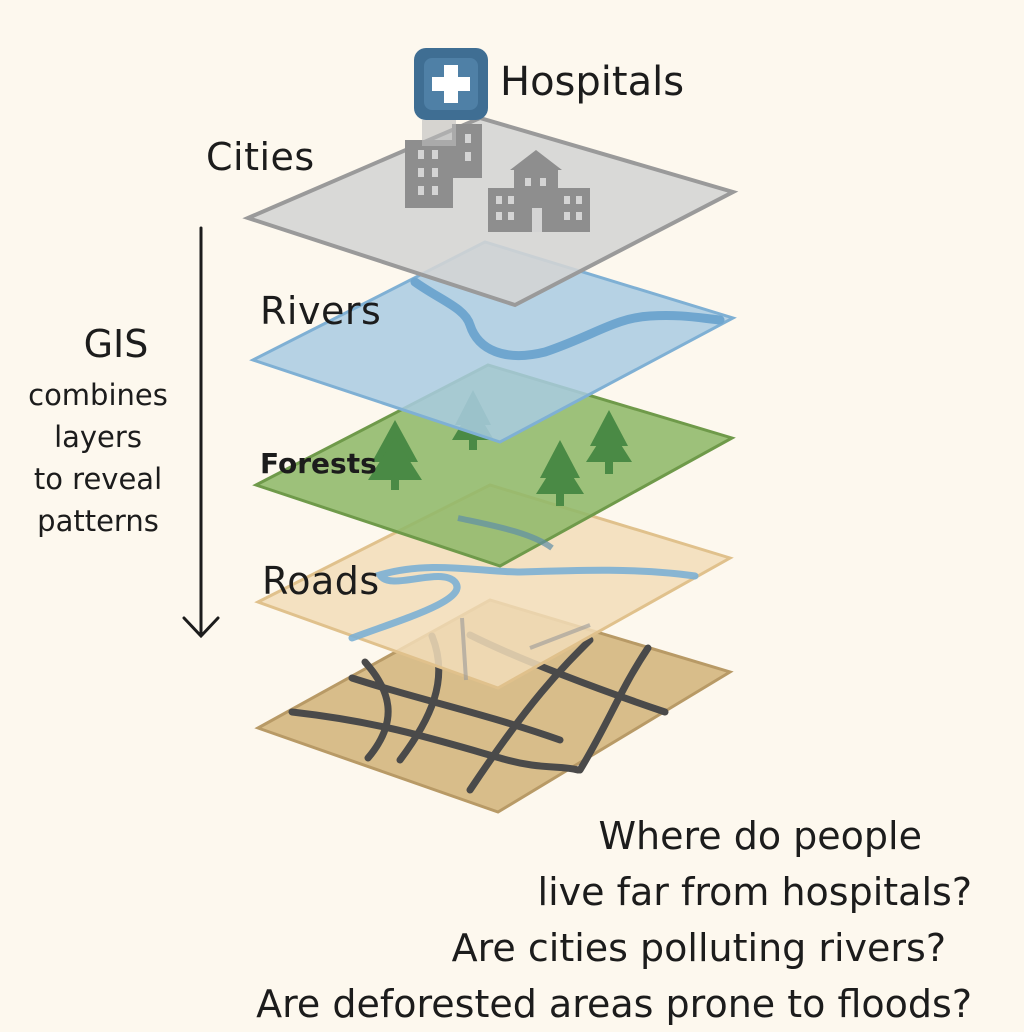 Image resolution: width=1024 pixels, height=1032 pixels. I want to click on rivers-layer, so click(493, 342).